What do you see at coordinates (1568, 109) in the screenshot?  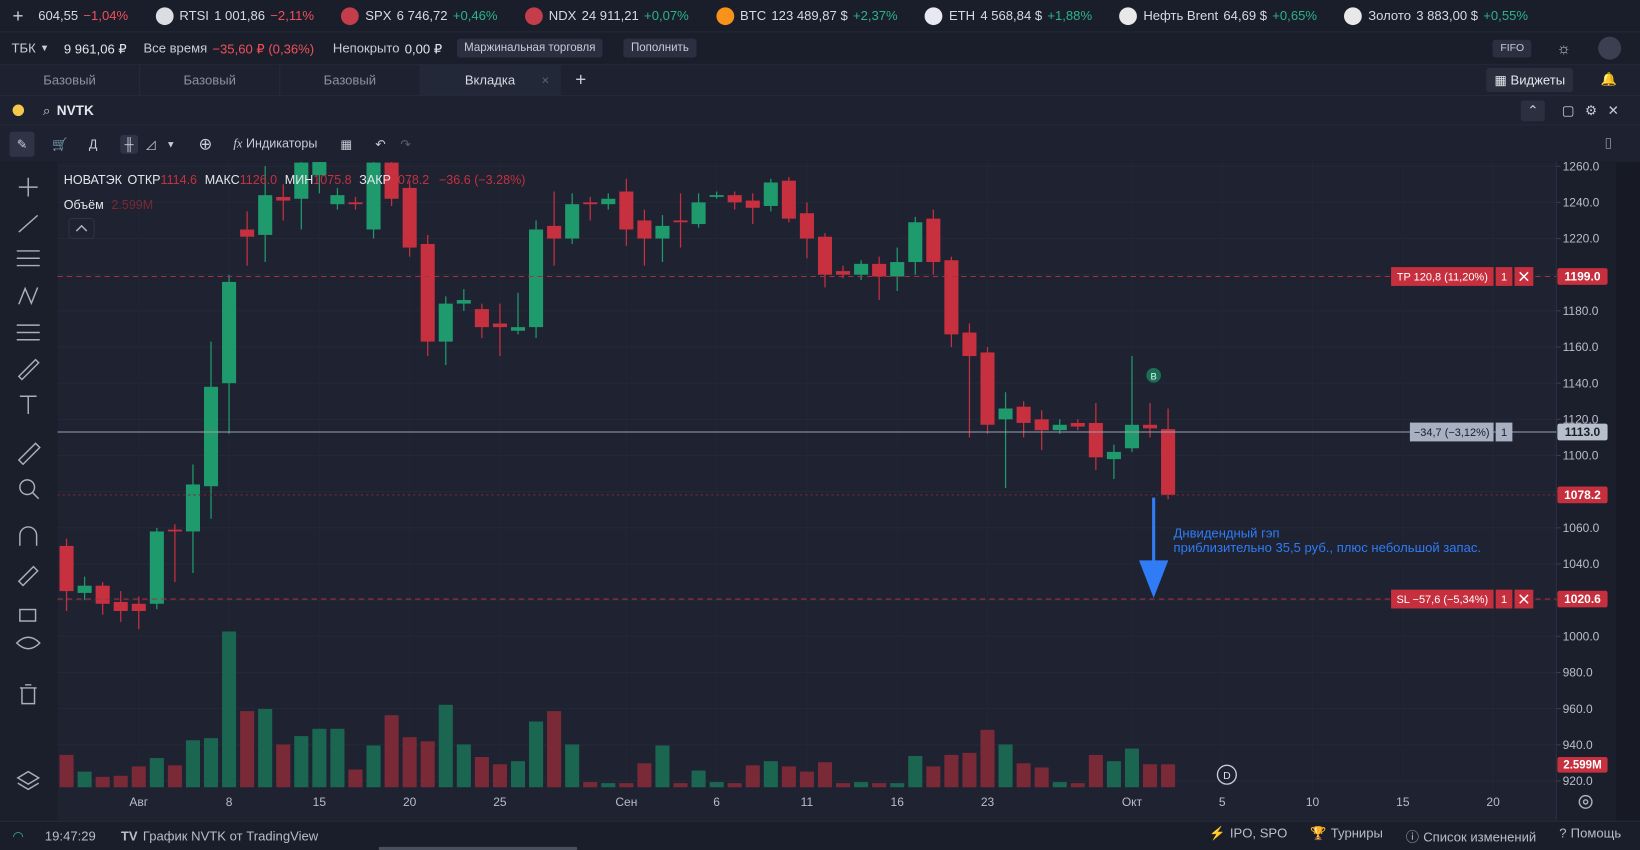 I see `maximize: ▢` at bounding box center [1568, 109].